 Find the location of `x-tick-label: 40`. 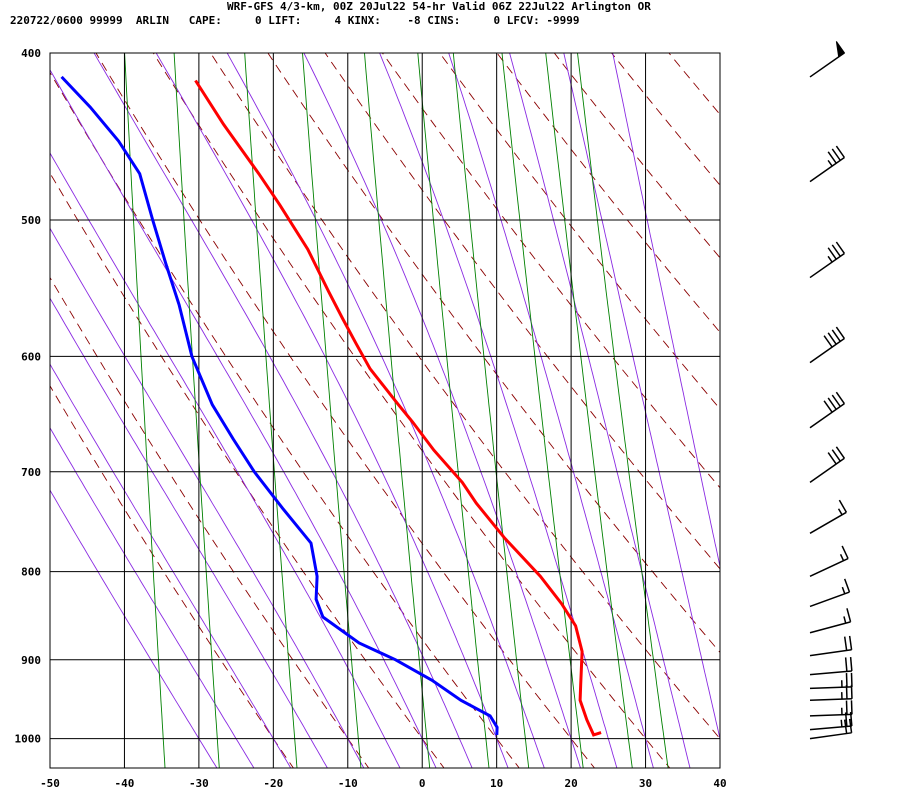

x-tick-label: 40 is located at coordinates (719, 783).